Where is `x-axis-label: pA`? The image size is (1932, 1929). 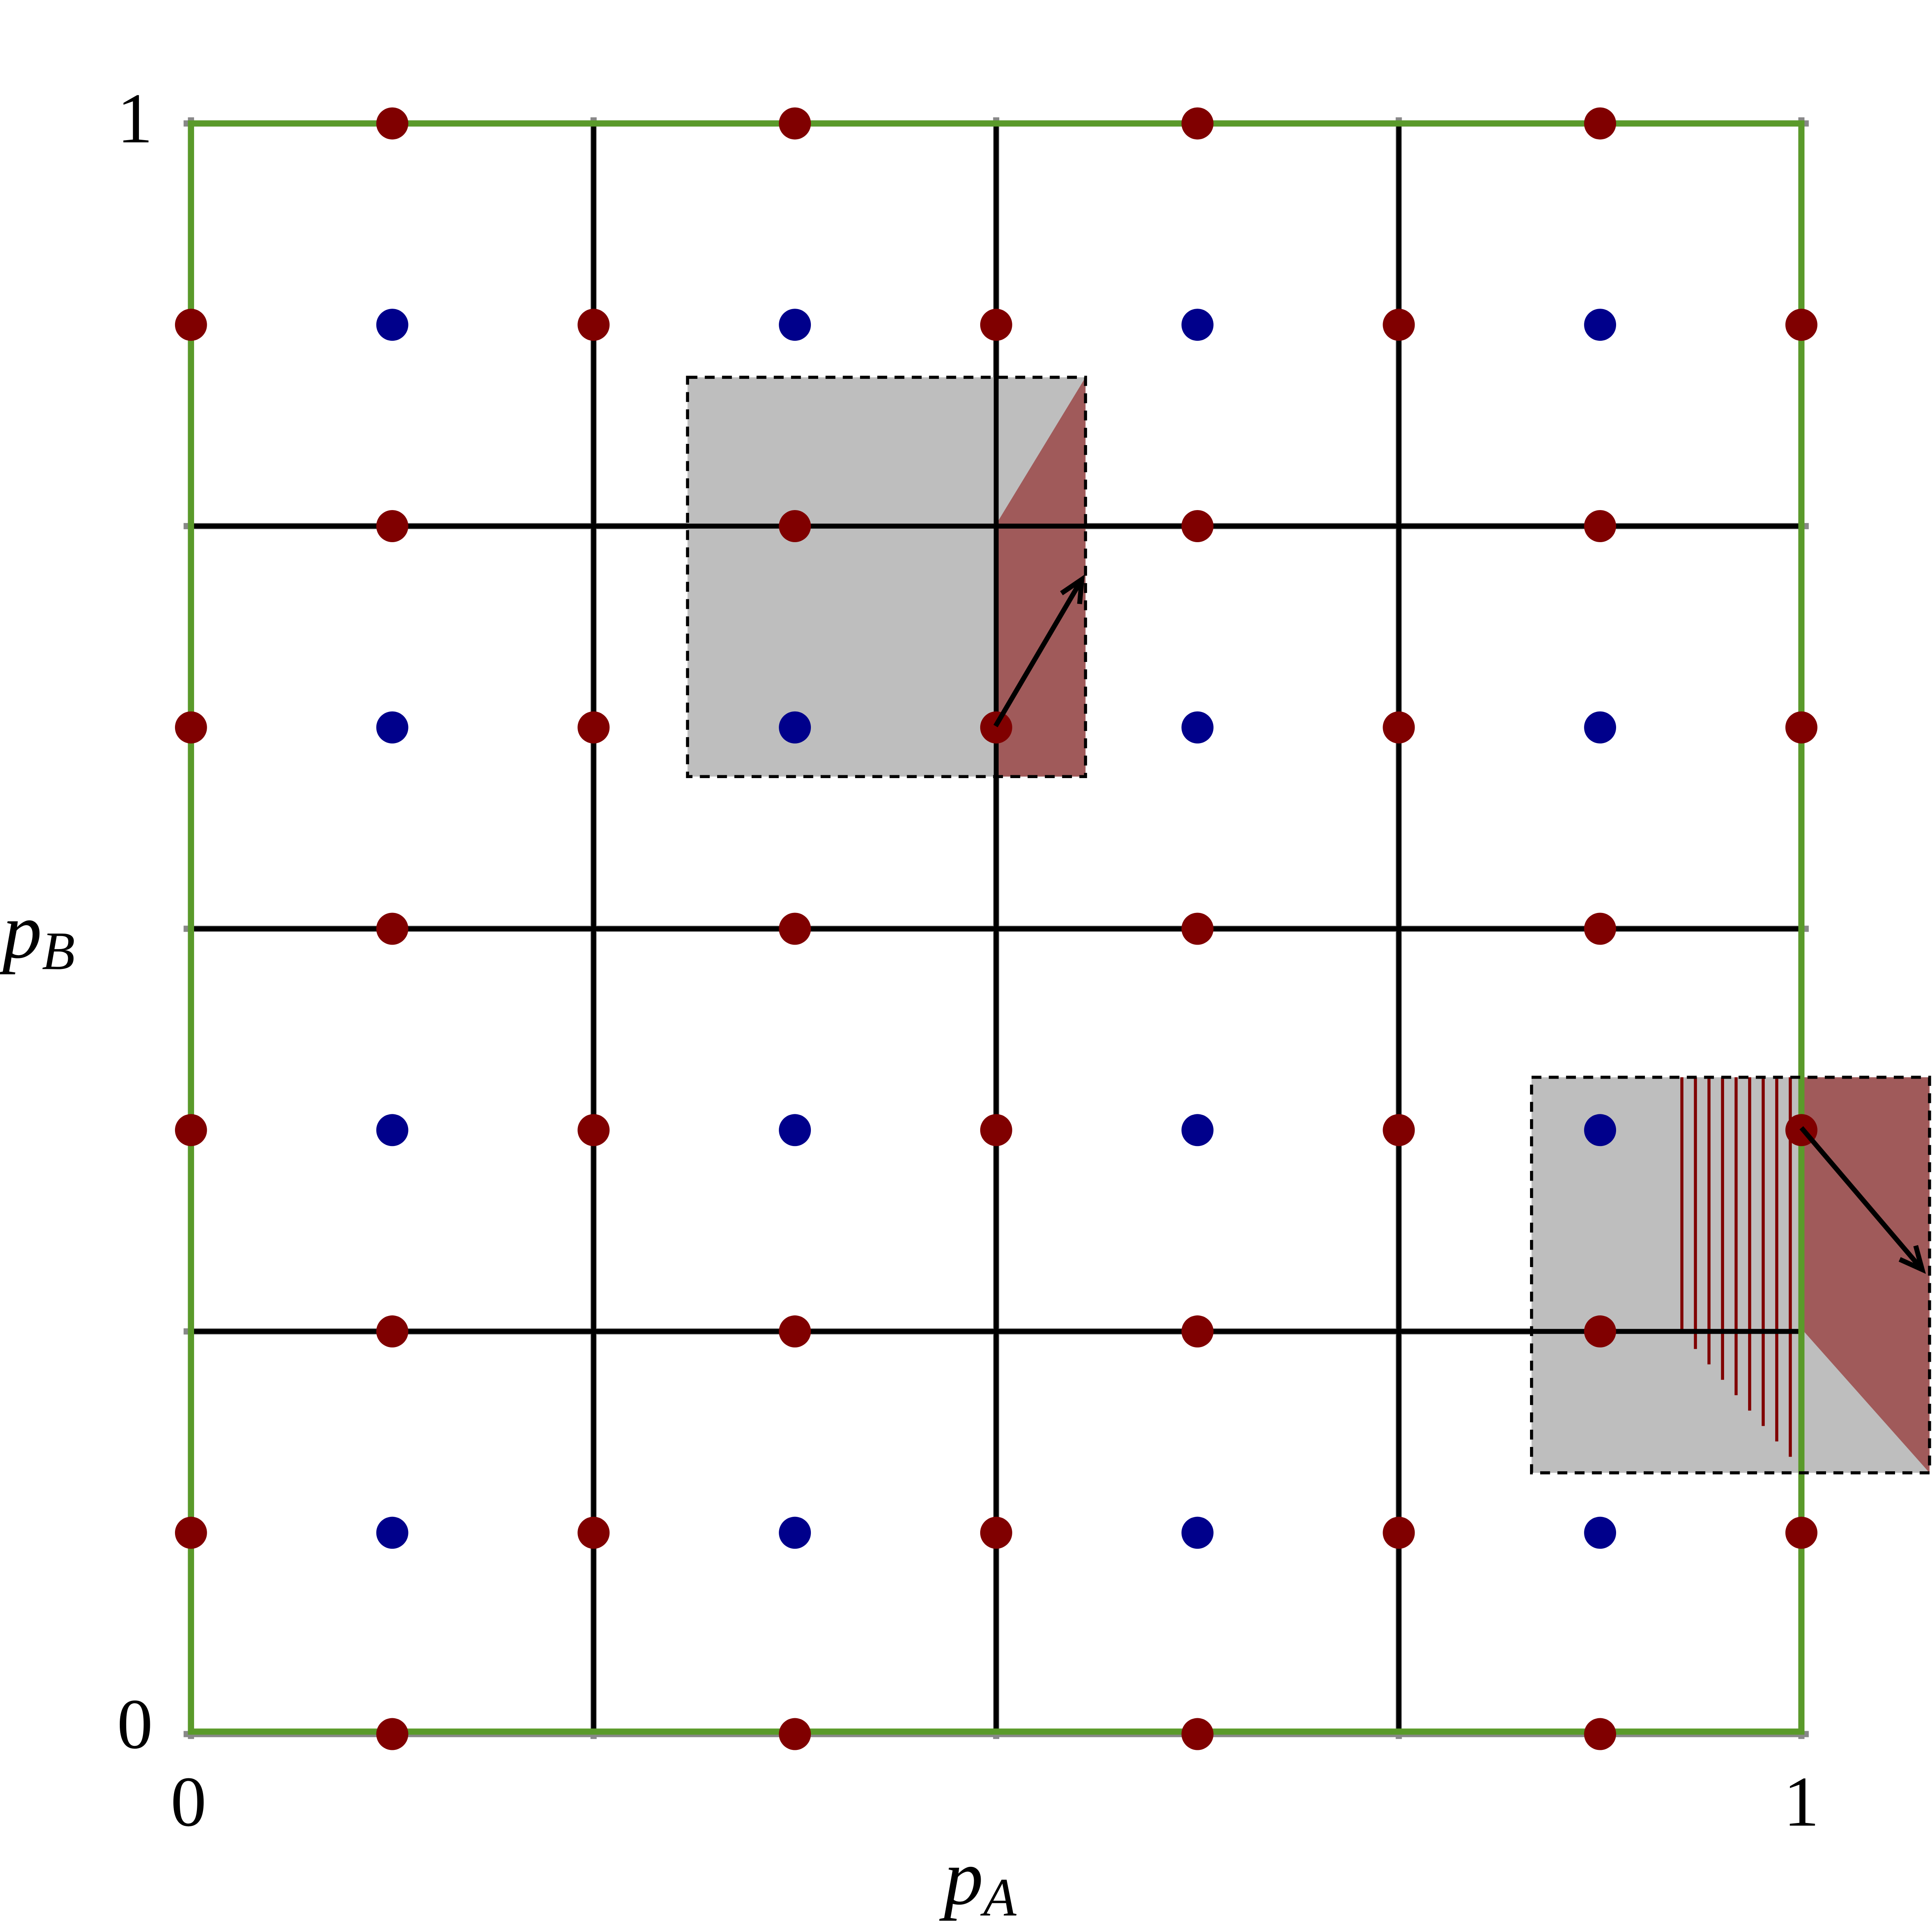 x-axis-label: pA is located at coordinates (978, 1880).